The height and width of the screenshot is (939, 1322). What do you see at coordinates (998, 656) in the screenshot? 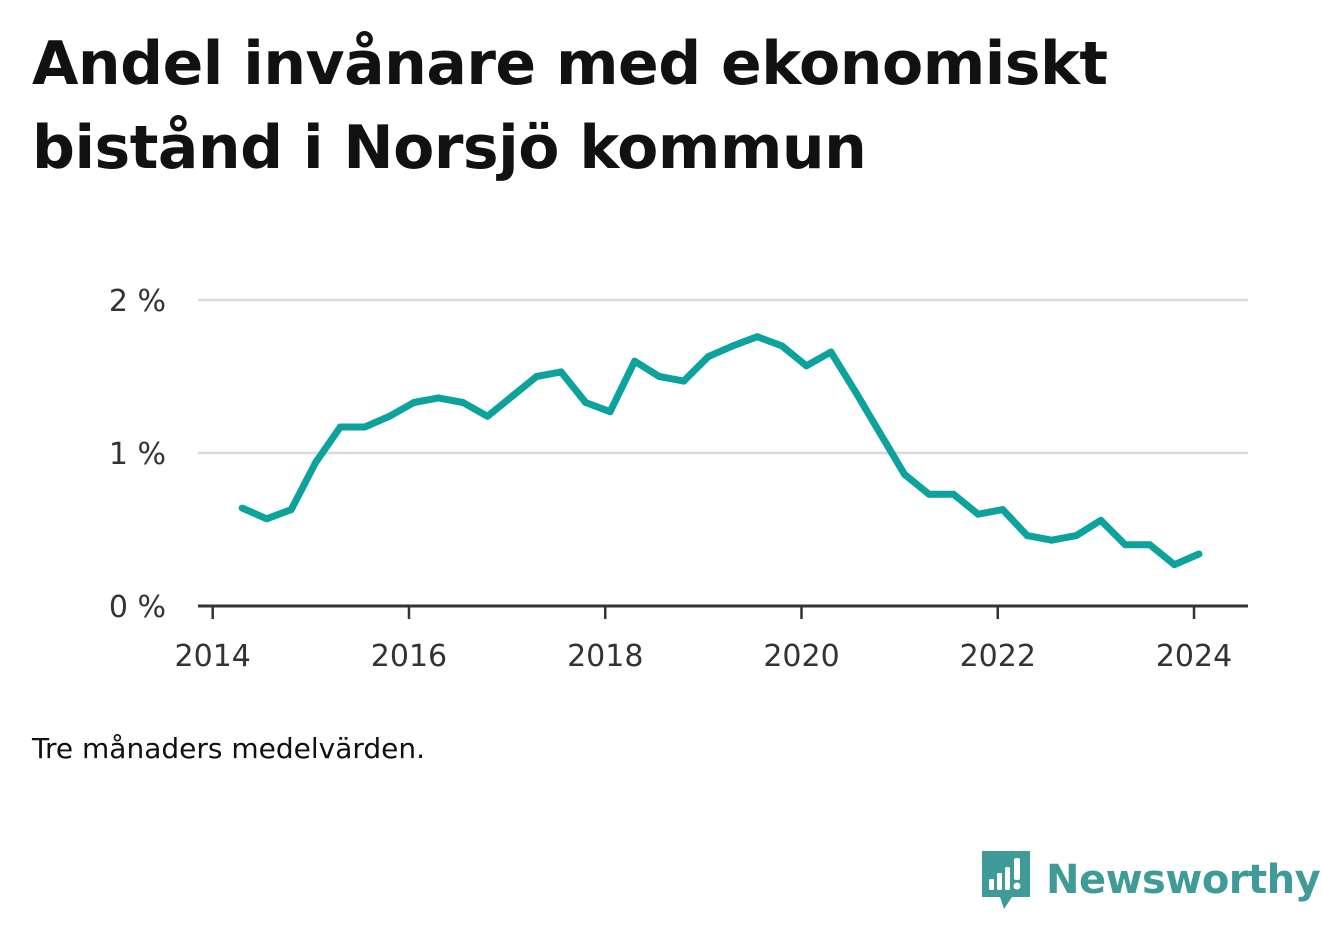
I see `x-tick-label: 2022` at bounding box center [998, 656].